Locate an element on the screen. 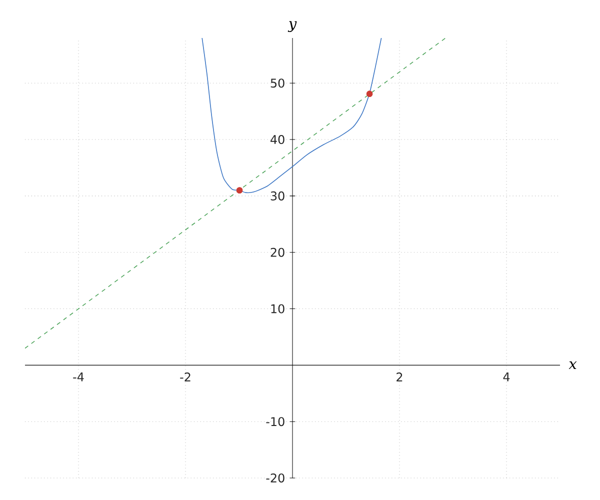 The height and width of the screenshot is (500, 600). x-tick-label: 4 is located at coordinates (506, 377).